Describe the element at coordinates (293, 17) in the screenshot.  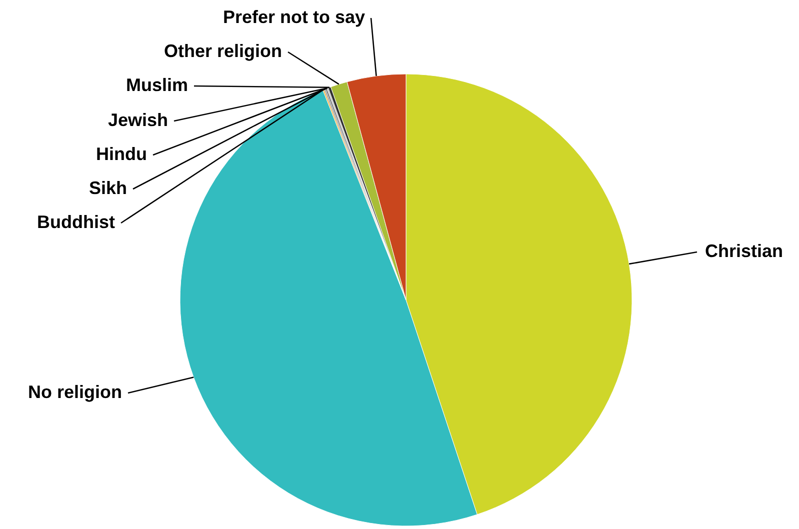
I see `slice-label: Prefer not to say` at that location.